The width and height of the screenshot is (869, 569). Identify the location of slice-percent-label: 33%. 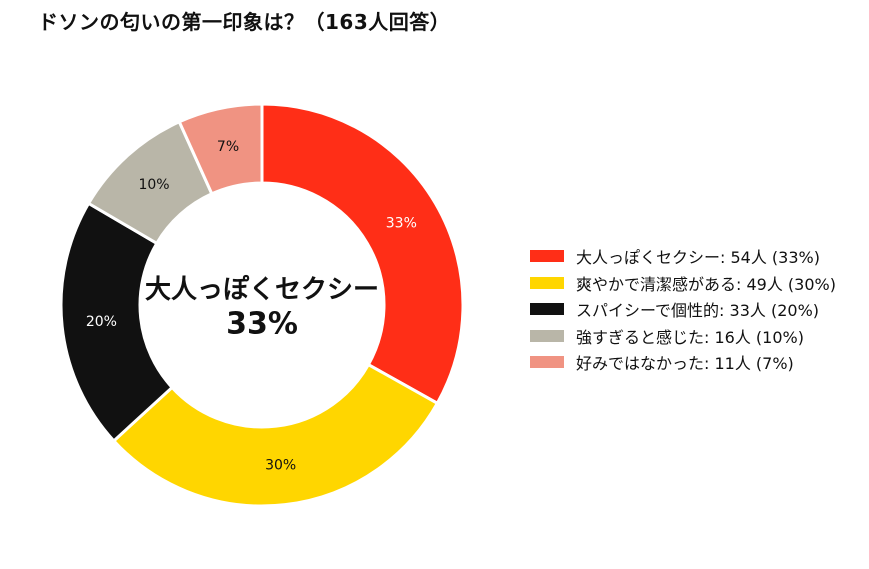
(401, 223).